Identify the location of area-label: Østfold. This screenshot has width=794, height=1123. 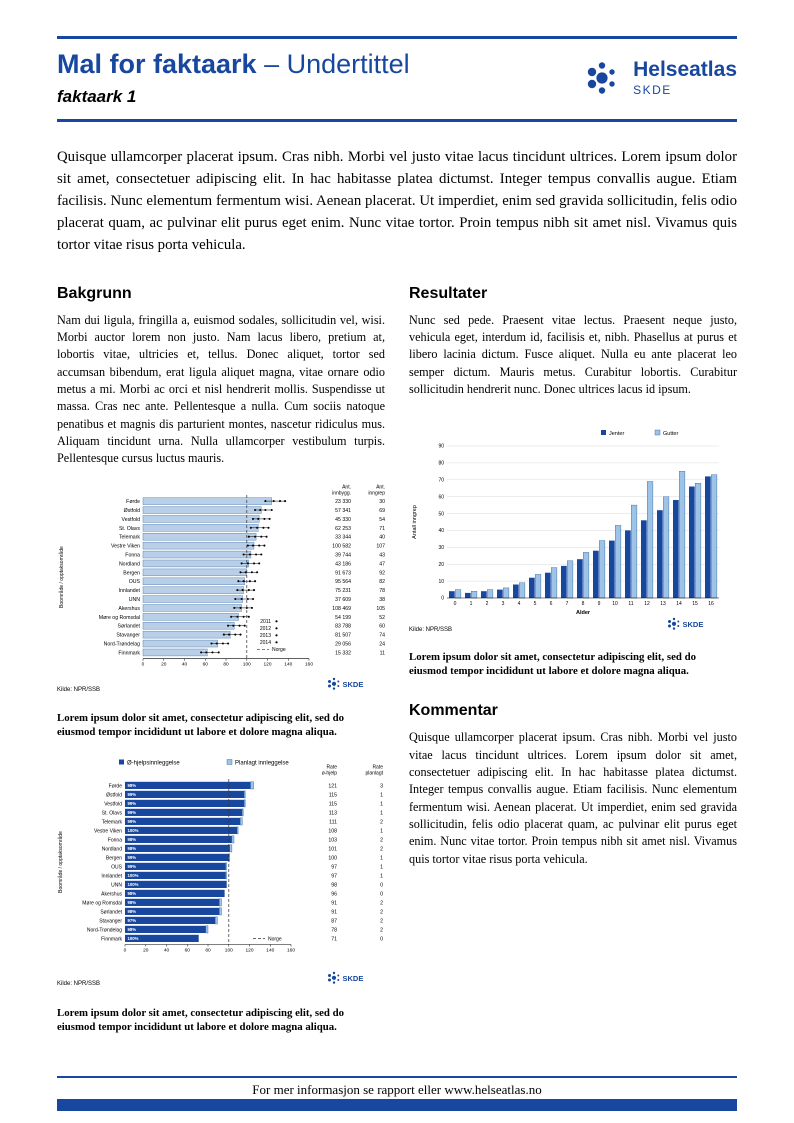
(114, 795).